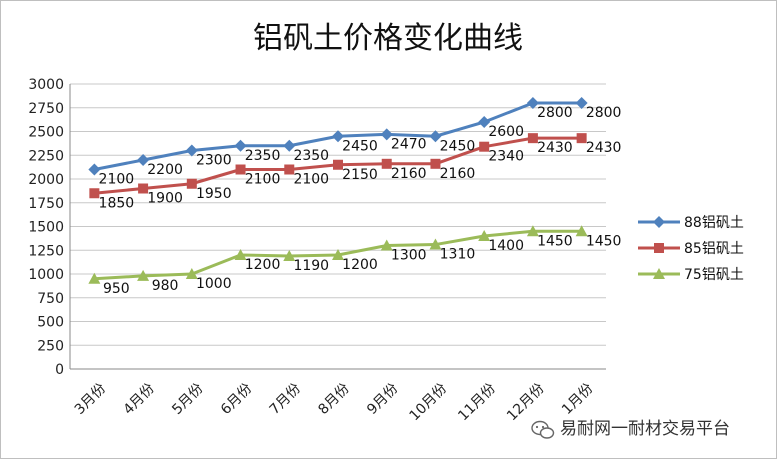 This screenshot has height=459, width=777. Describe the element at coordinates (714, 223) in the screenshot. I see `legend-label: 88铝矾土` at that location.